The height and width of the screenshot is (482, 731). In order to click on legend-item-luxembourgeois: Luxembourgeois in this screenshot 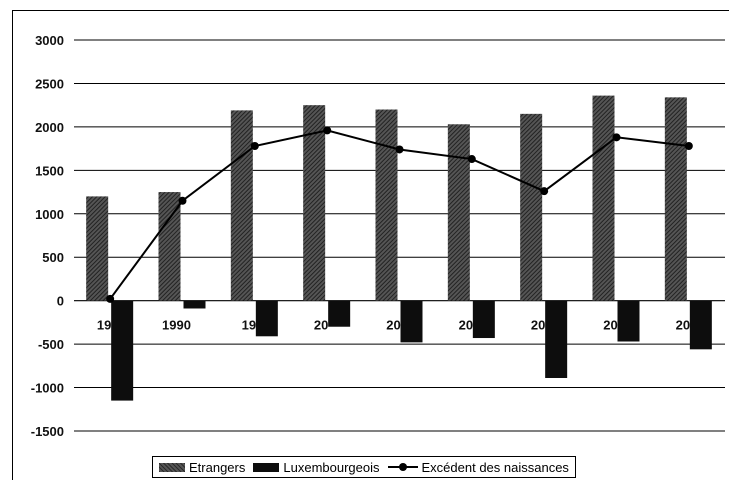, I will do `click(316, 467)`.